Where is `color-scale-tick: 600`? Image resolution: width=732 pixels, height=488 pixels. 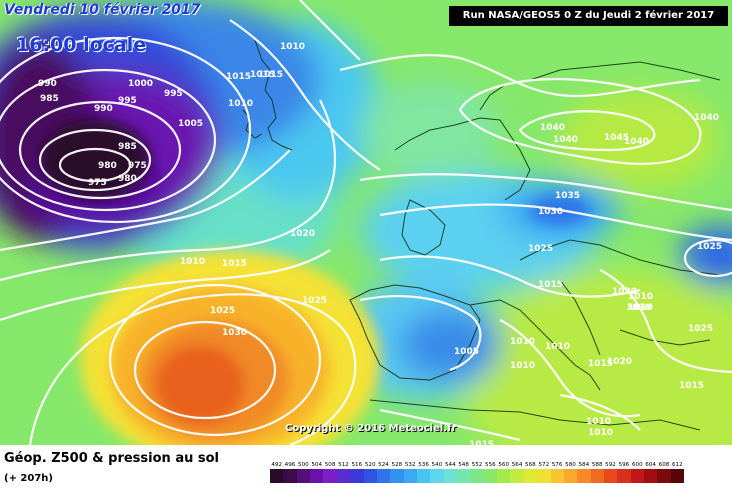
color-scale-tick: 600 is located at coordinates (637, 465).